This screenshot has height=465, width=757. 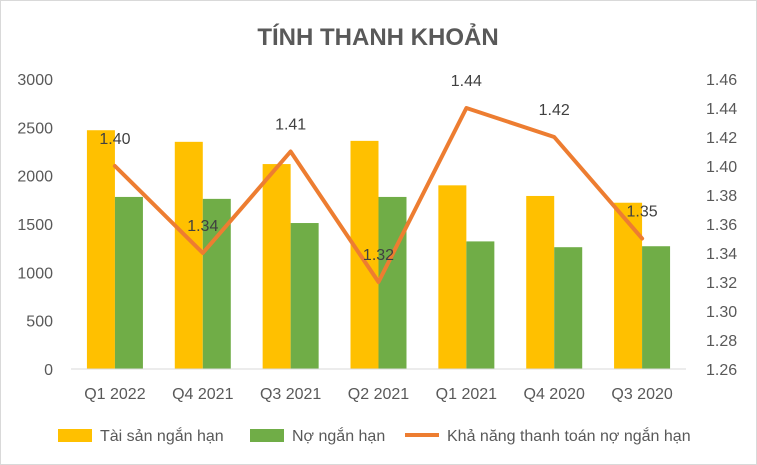 I want to click on right-tick-label-9: 1.44, so click(x=721, y=109).